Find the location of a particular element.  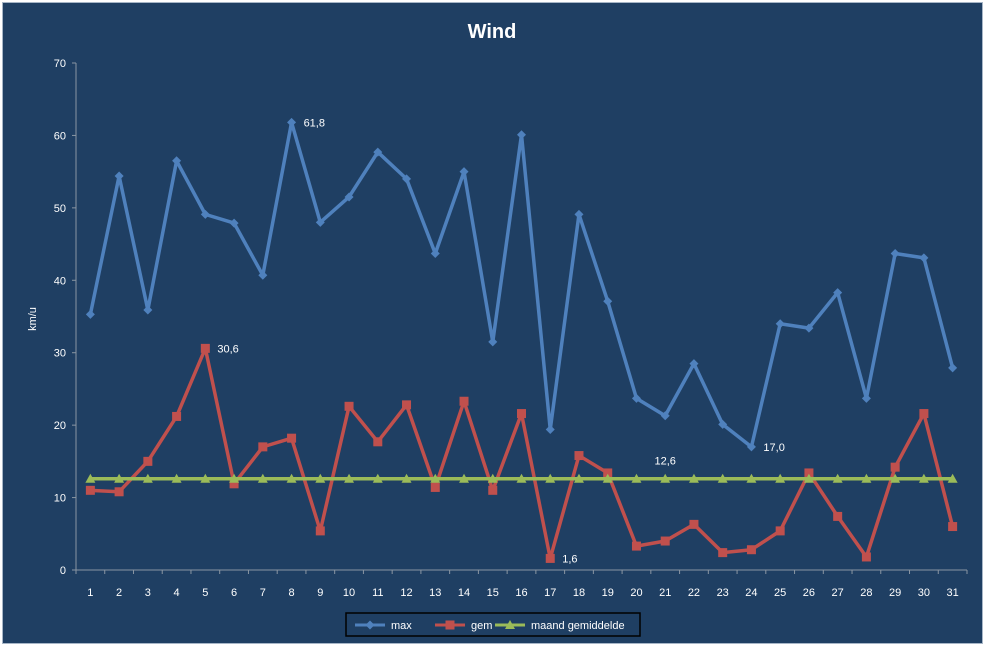

x-tick-label: 12 is located at coordinates (406, 593).